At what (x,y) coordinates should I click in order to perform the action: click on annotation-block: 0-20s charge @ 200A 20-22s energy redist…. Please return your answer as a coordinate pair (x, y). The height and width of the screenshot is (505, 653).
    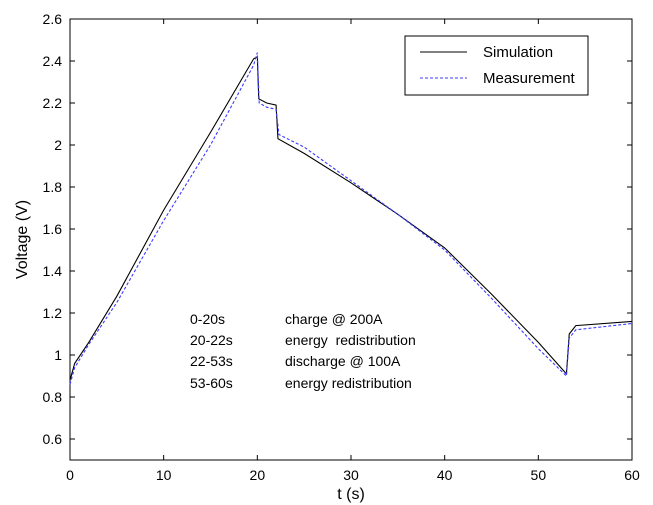
    Looking at the image, I should click on (303, 351).